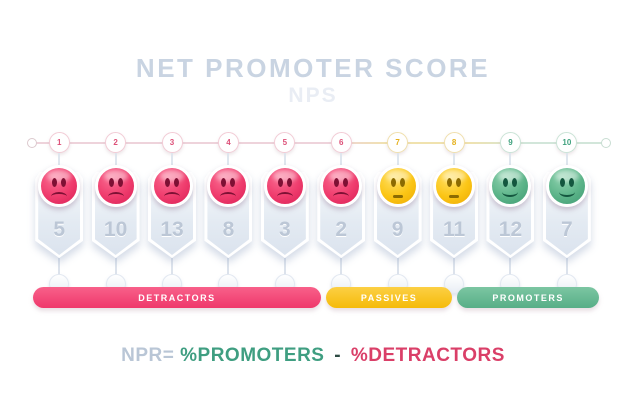 Image resolution: width=626 pixels, height=417 pixels. I want to click on score-card: 13, so click(172, 211).